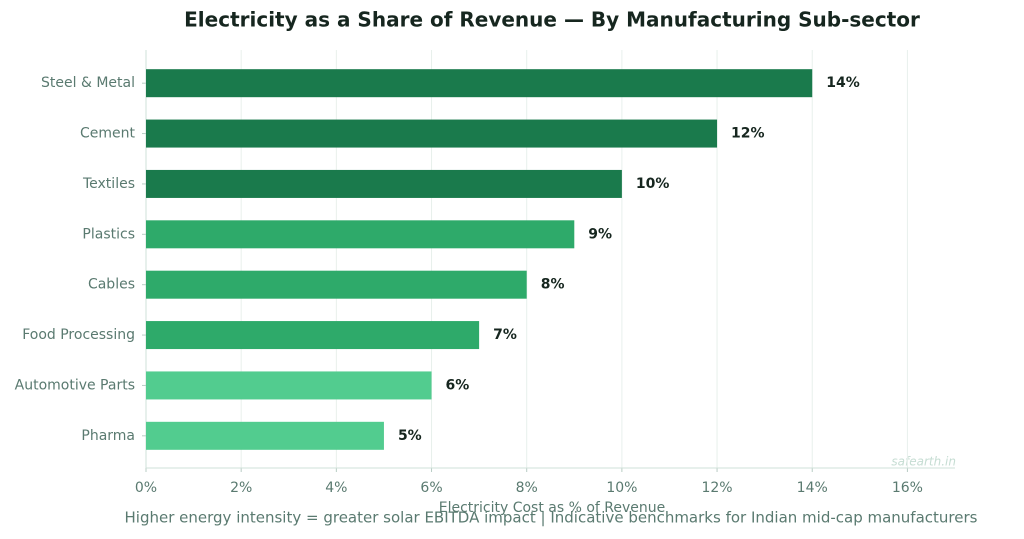  I want to click on watermark: safearth.in, so click(923, 462).